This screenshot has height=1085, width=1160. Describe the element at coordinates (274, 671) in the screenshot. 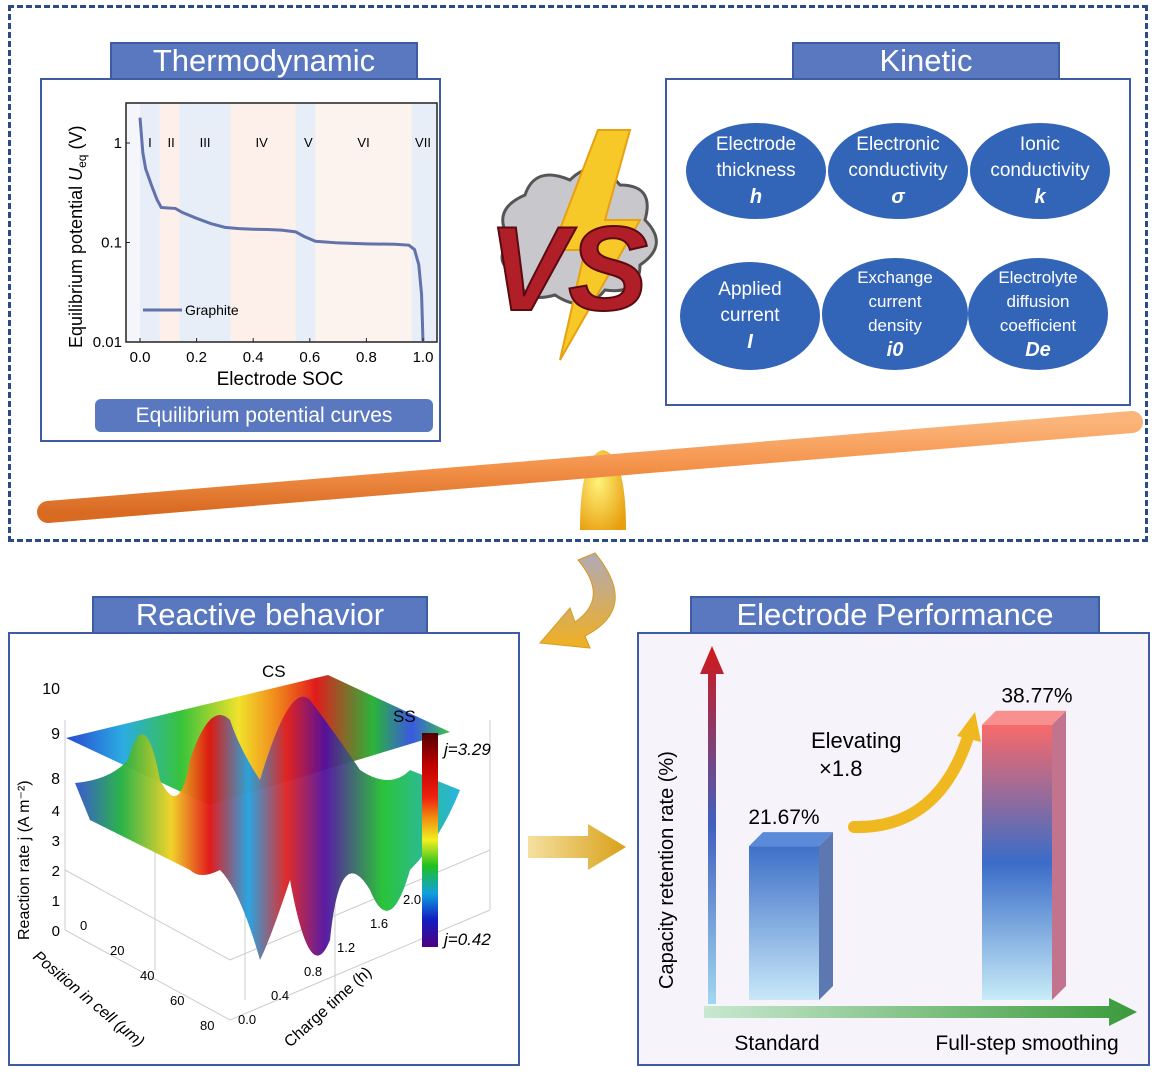

I see `cs-label: CS` at that location.